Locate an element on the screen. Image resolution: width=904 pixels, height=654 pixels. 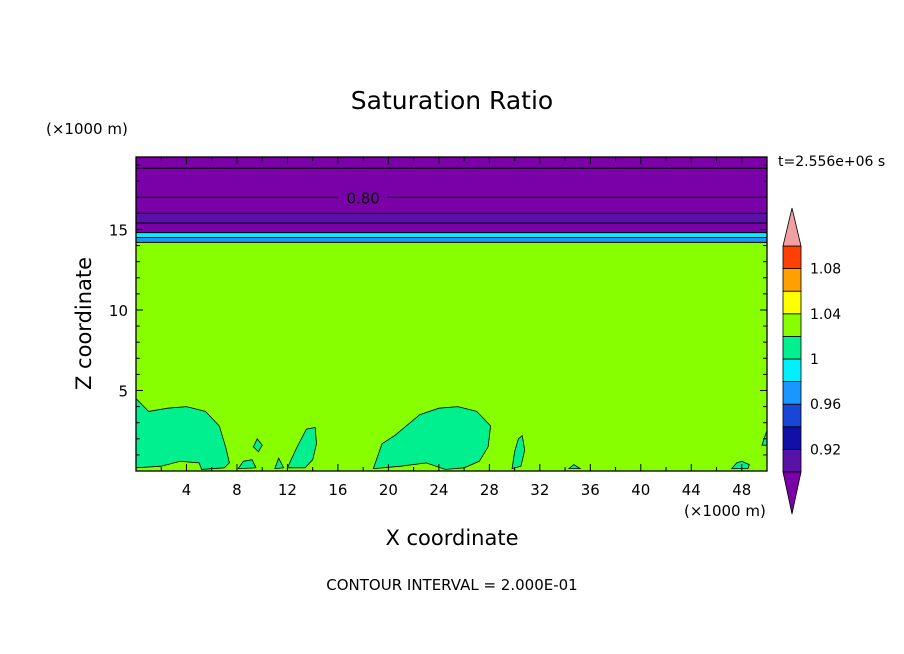
time-label: t=2.556e+06 s is located at coordinates (832, 162).